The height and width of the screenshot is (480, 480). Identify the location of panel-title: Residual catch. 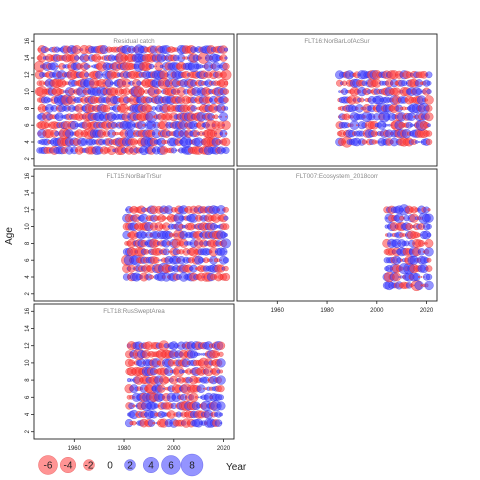
(134, 41).